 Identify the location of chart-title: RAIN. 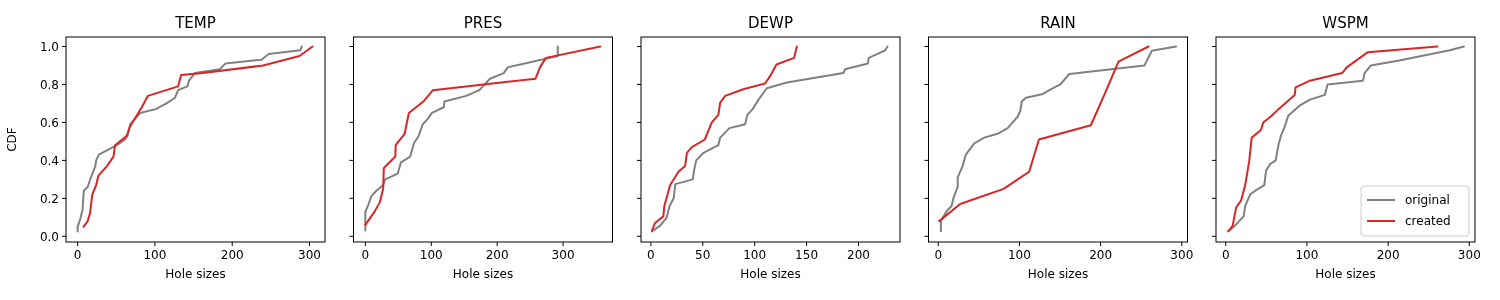
(1058, 23).